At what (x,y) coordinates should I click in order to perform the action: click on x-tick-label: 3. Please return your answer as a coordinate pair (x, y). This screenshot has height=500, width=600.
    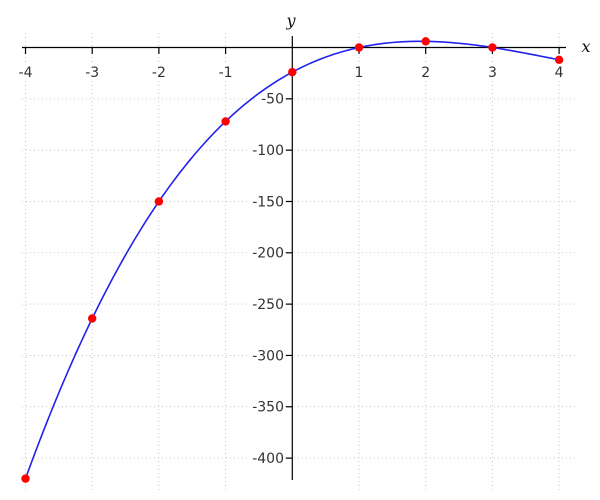
    Looking at the image, I should click on (492, 73).